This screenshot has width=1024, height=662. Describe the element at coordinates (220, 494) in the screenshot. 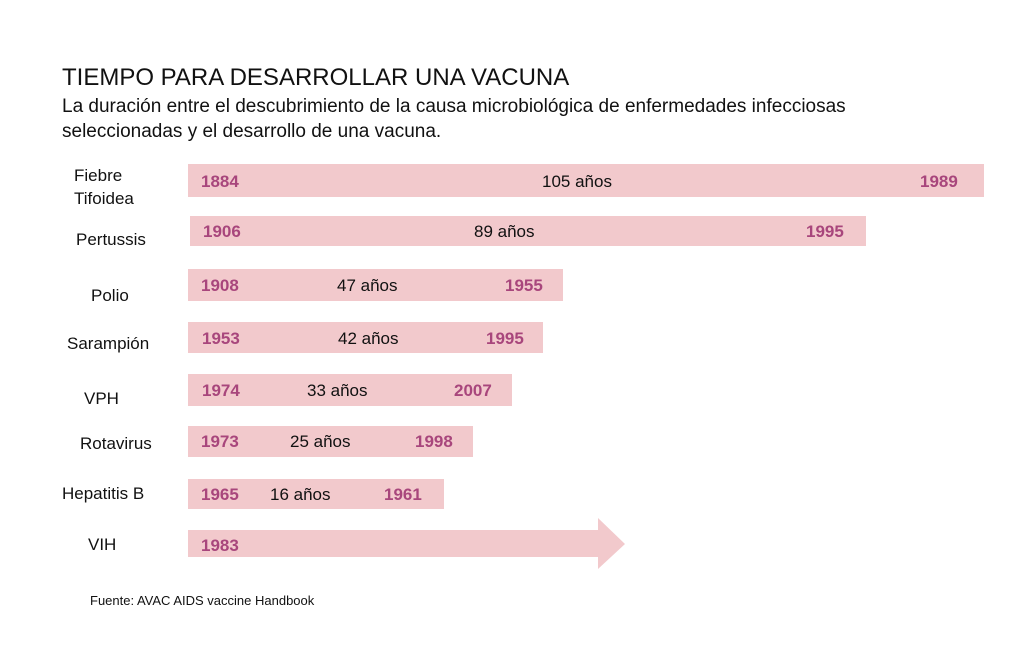

I see `start-year: 1965` at that location.